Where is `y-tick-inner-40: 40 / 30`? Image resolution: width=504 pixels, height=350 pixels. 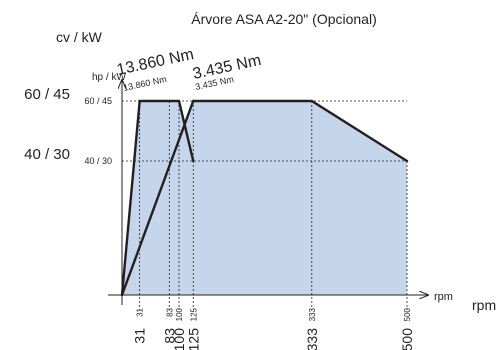 y-tick-inner-40: 40 / 30 is located at coordinates (98, 161).